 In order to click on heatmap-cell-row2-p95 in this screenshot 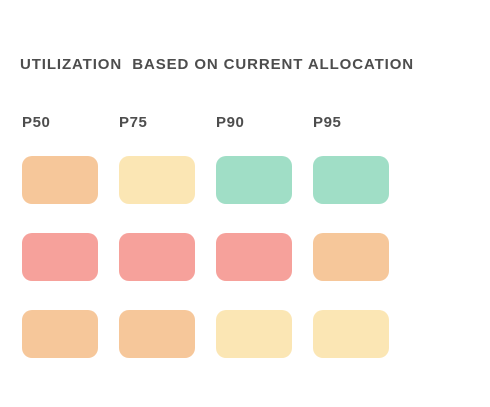, I will do `click(351, 257)`.